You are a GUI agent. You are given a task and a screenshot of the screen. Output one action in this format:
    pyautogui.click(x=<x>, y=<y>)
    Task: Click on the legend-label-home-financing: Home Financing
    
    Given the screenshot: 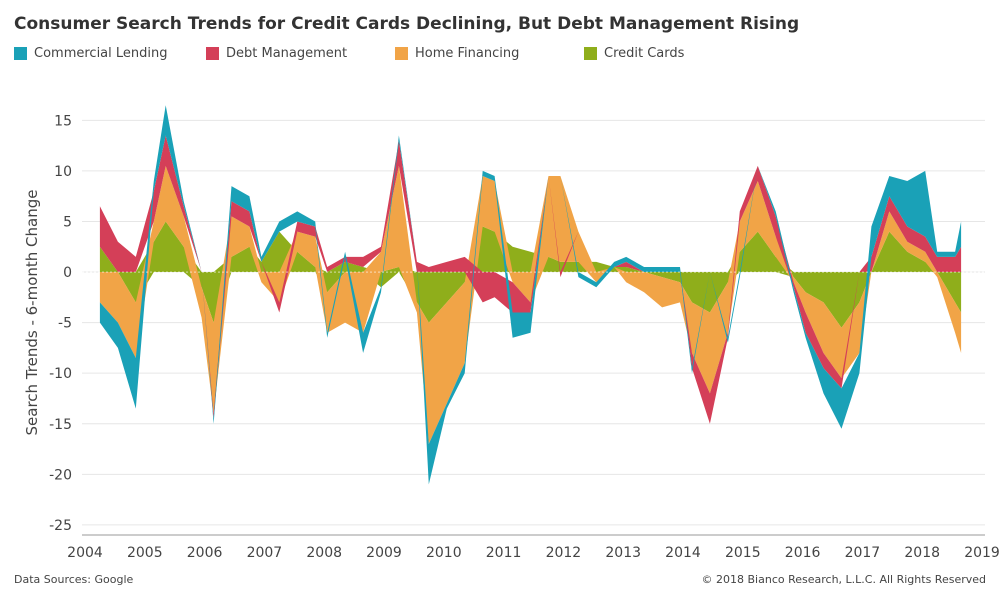 What is the action you would take?
    pyautogui.click(x=467, y=53)
    